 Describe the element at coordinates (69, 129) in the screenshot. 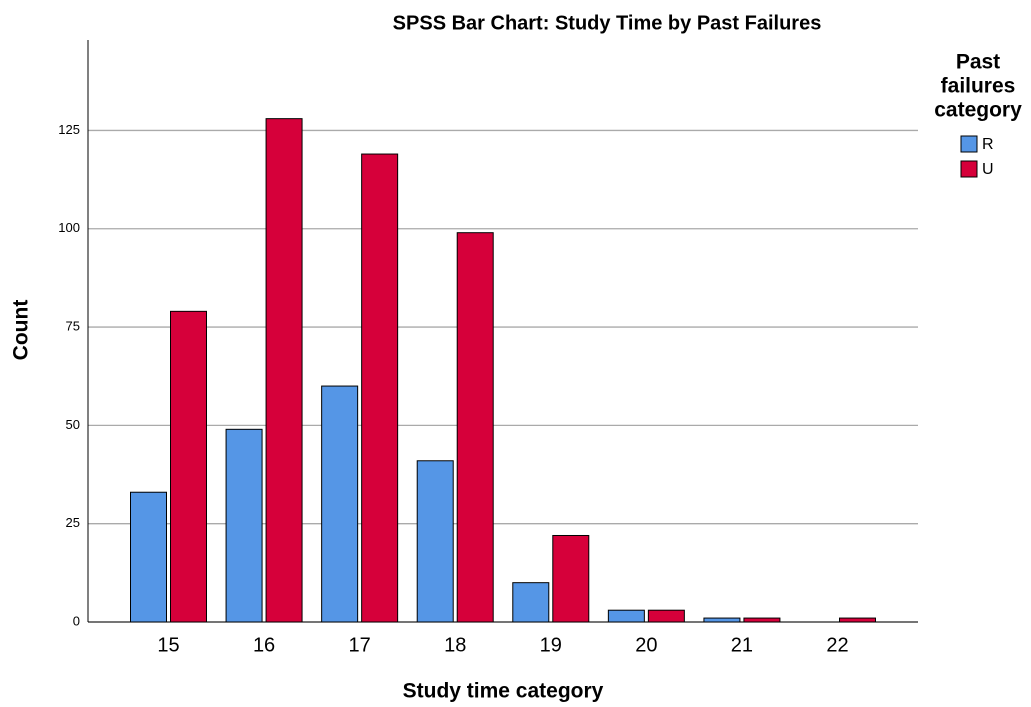

I see `y-tick-label: 125` at that location.